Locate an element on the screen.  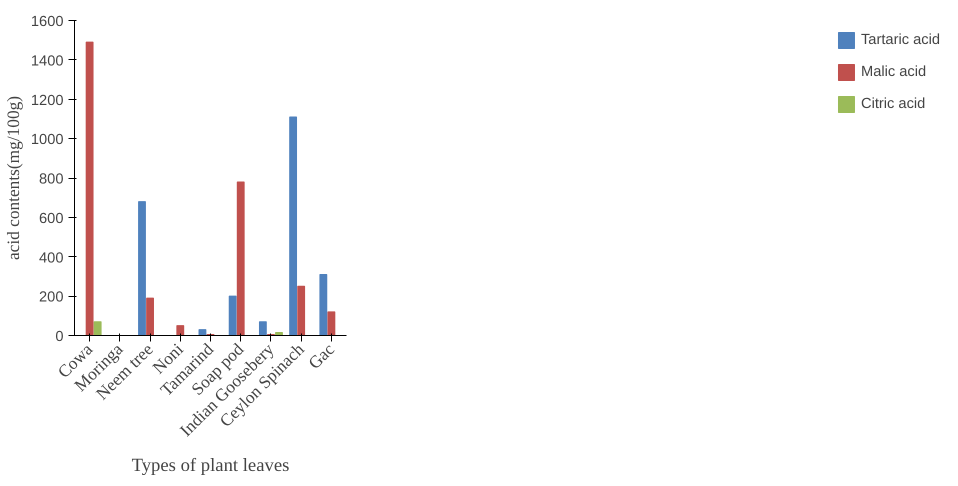
y-tick-label: 1600 is located at coordinates (47, 22).